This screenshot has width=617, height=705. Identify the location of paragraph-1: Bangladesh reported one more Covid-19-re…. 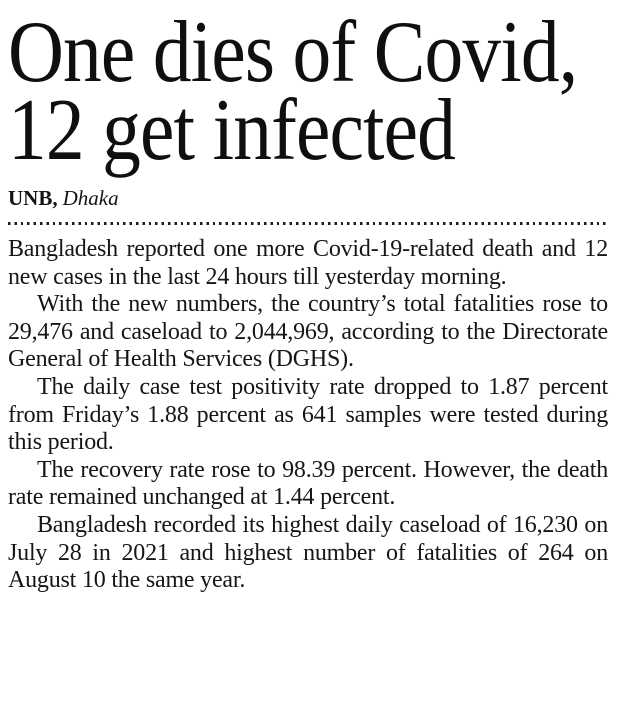
(308, 263).